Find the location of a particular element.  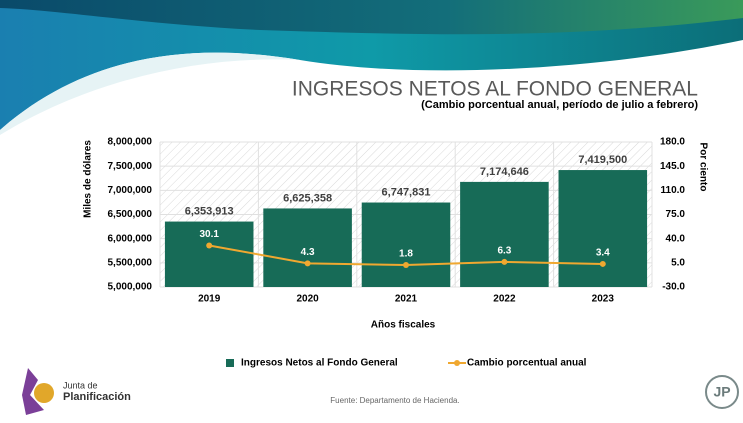

y-tick-label: 7,000,000 is located at coordinates (130, 190).